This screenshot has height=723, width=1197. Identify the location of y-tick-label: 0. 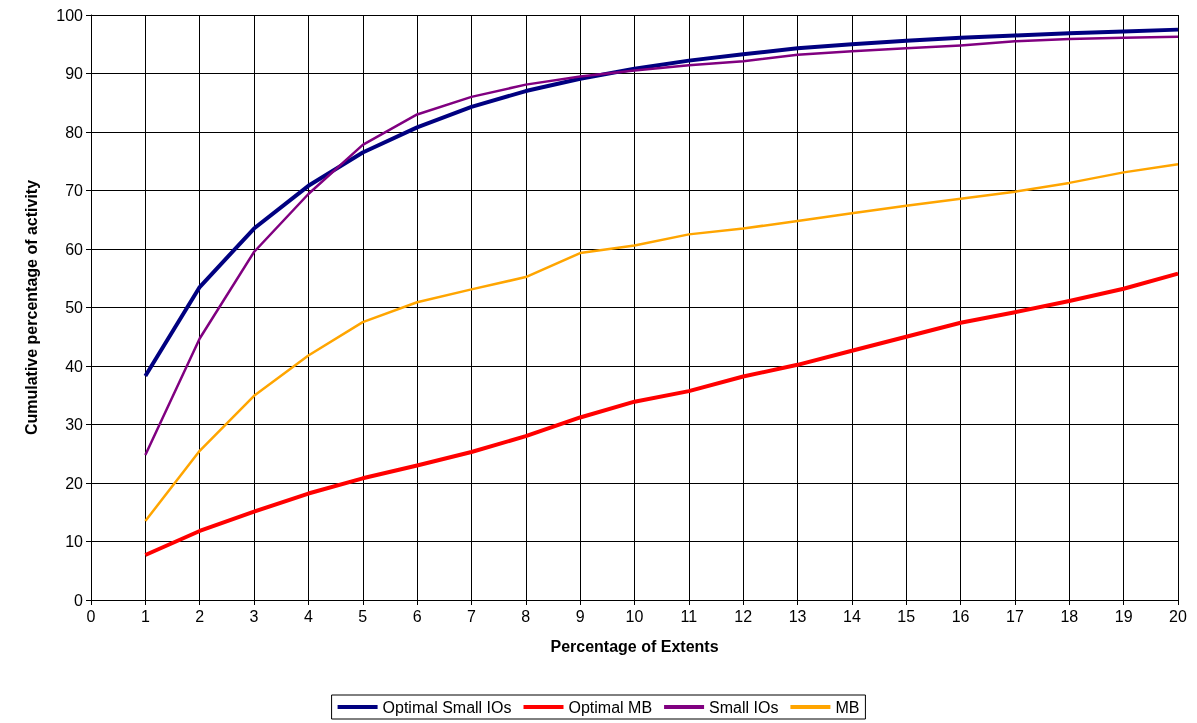
(79, 600).